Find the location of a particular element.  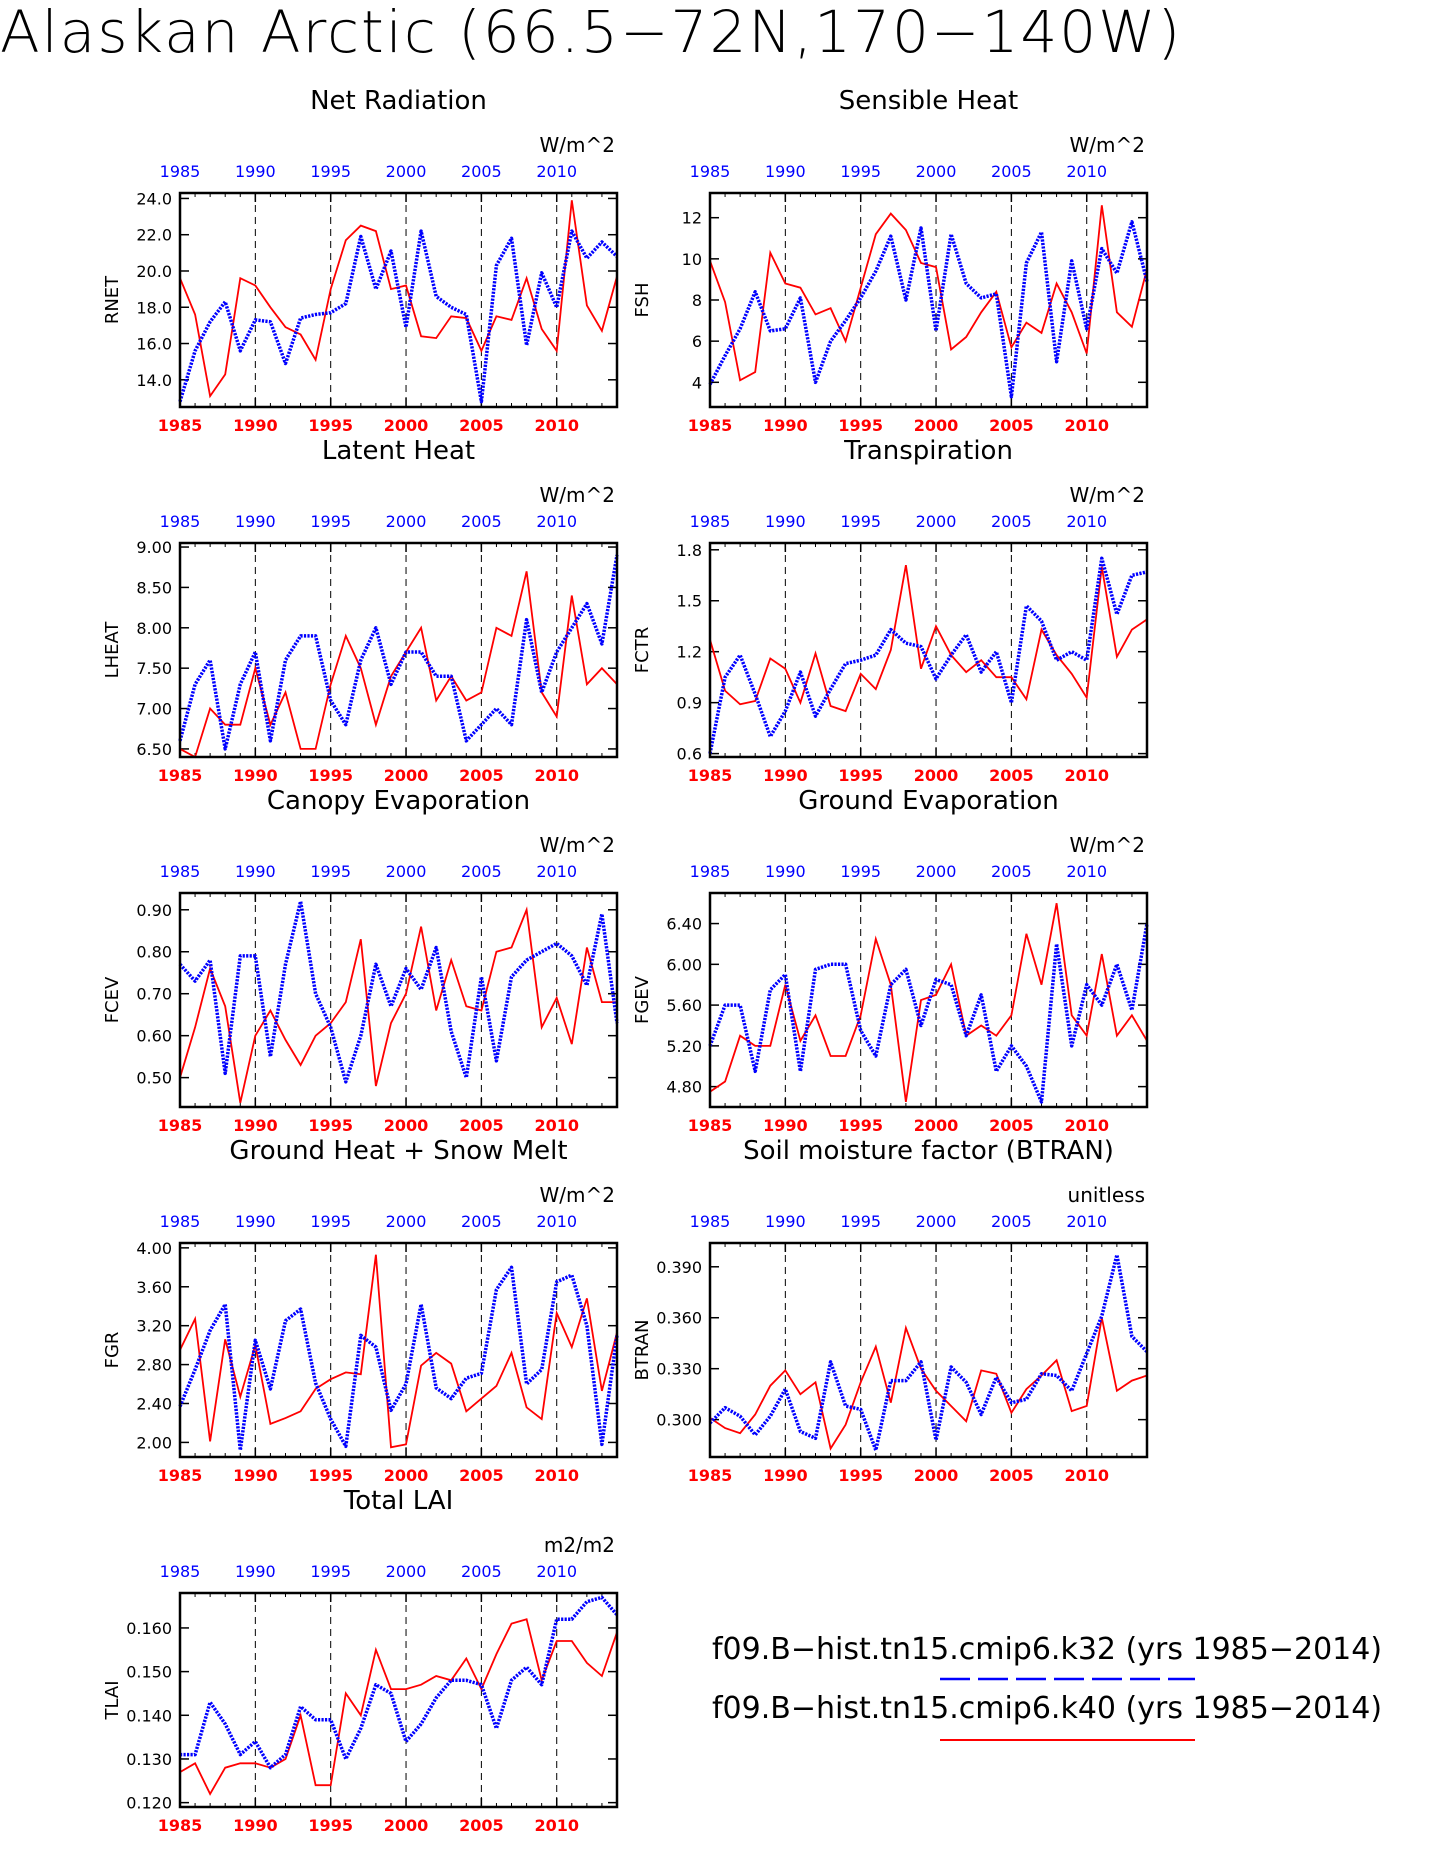

ytick-label: 0.6 is located at coordinates (689, 754).